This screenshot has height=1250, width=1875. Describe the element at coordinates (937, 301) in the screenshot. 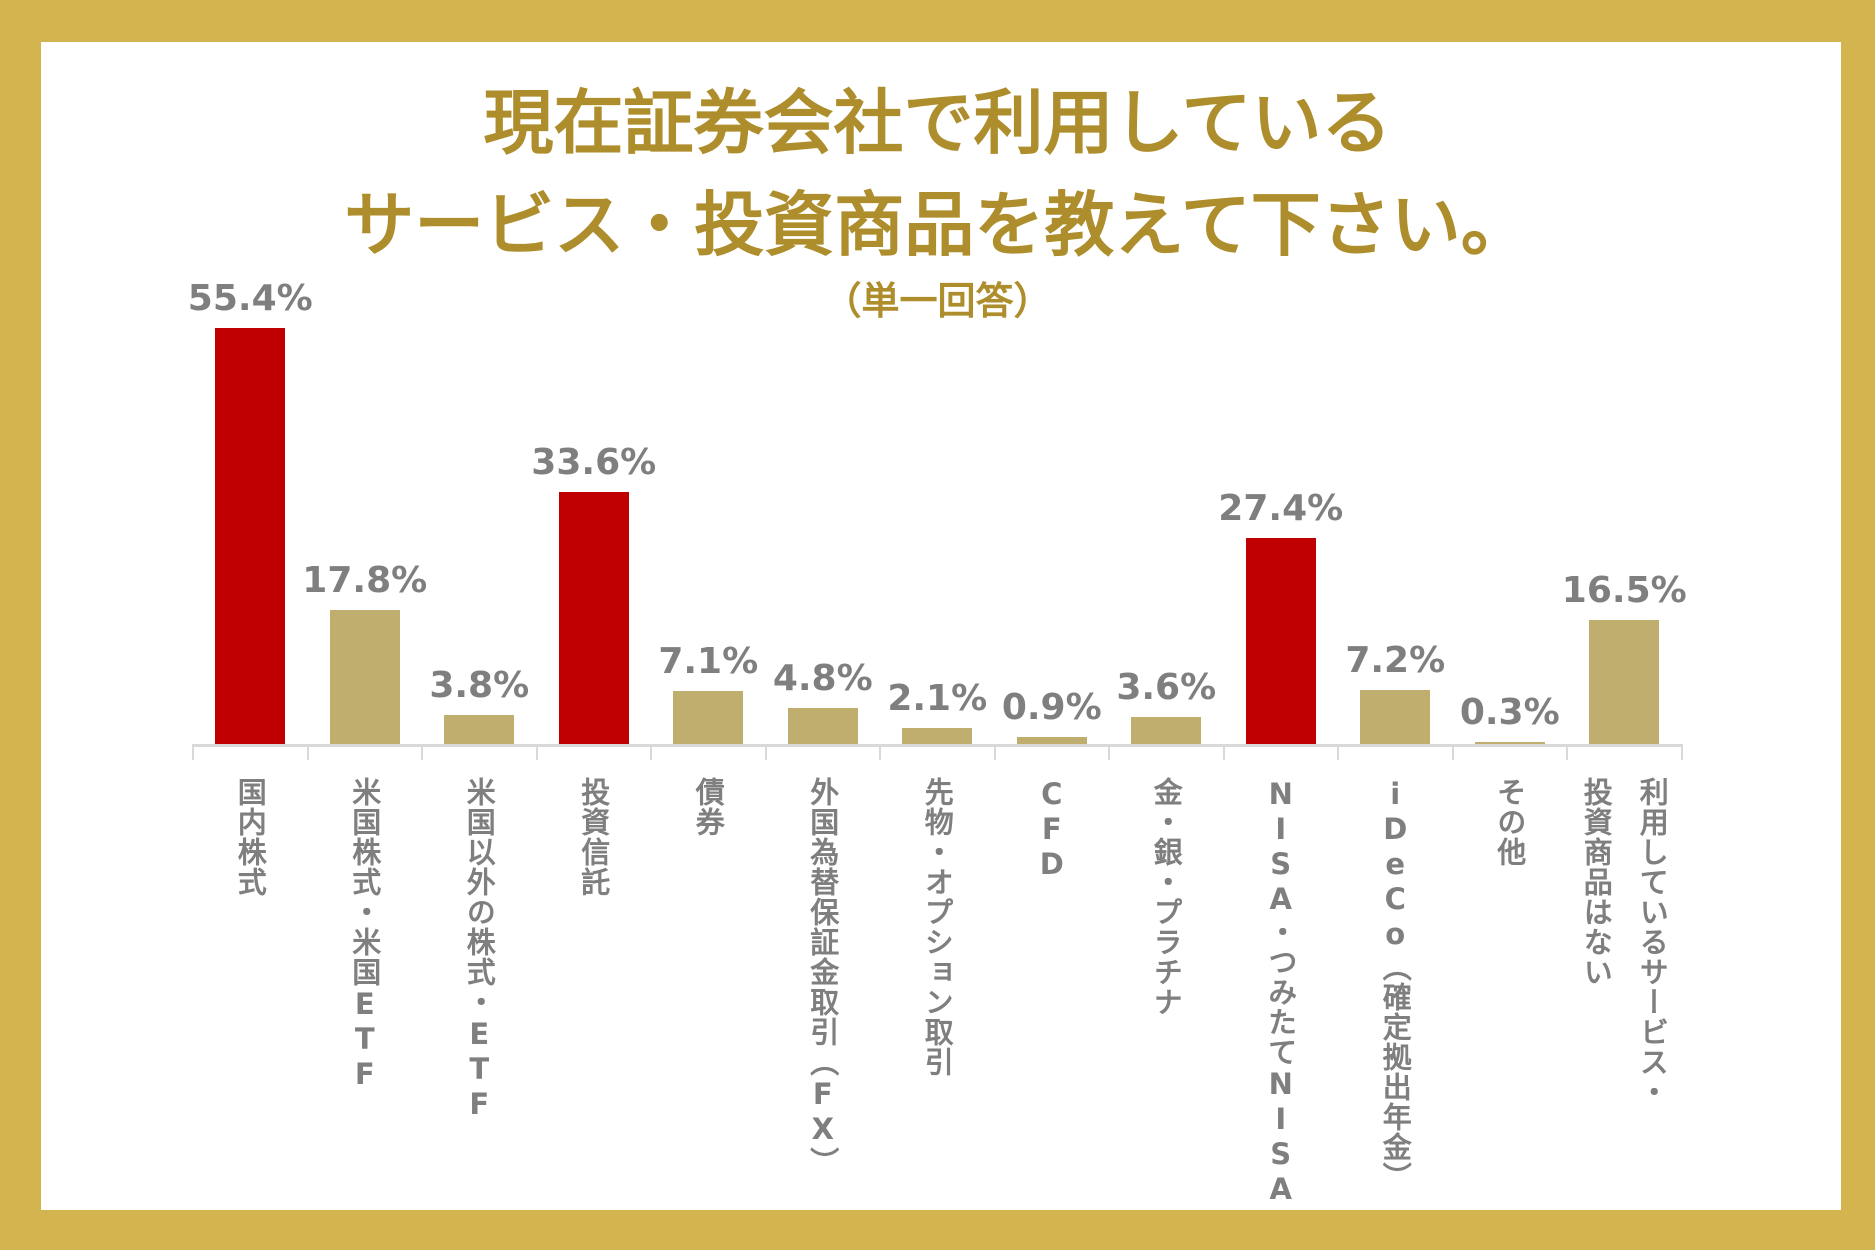

I see `chart-subtitle: （単一回答）` at that location.